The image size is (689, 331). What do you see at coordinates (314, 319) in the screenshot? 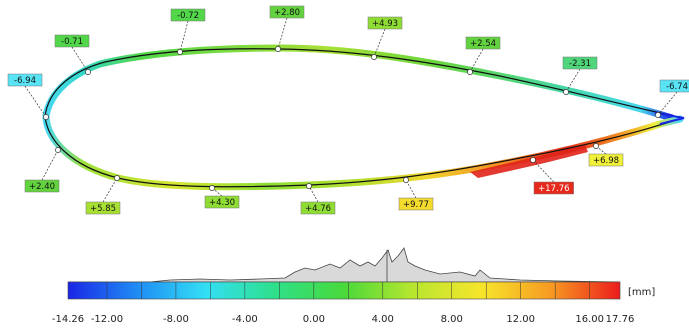
I see `colorbar-tick-label: 0.00` at bounding box center [314, 319].